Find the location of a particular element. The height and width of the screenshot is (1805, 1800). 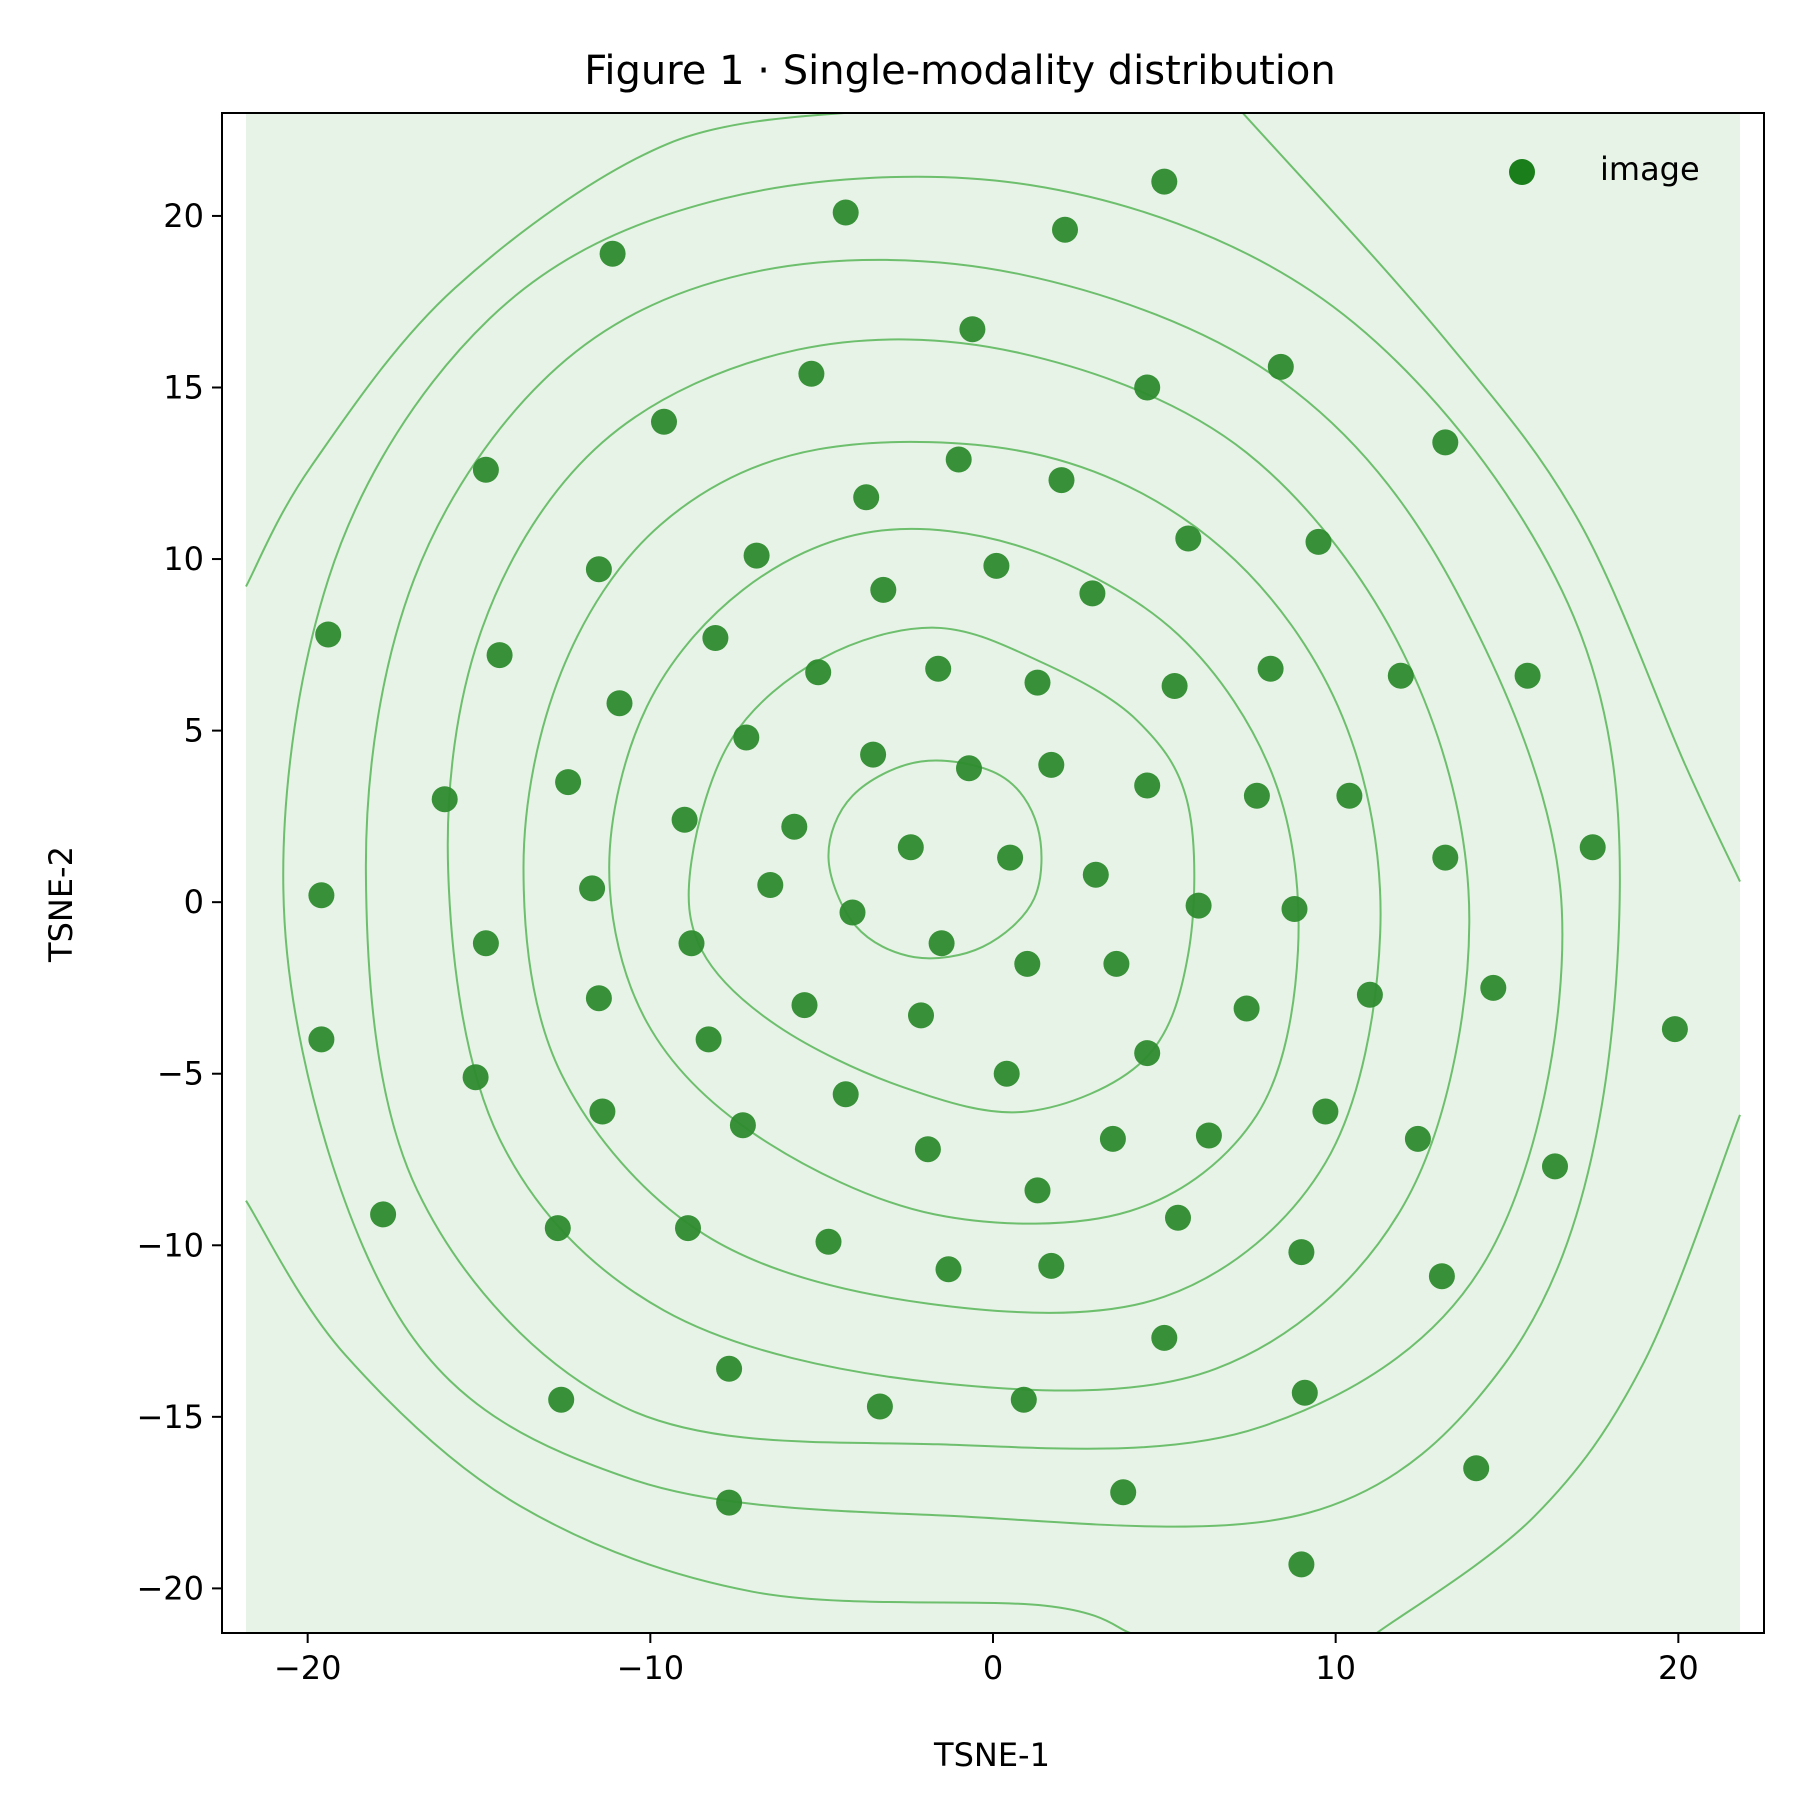

x-tick-label: −20 is located at coordinates (308, 1668).